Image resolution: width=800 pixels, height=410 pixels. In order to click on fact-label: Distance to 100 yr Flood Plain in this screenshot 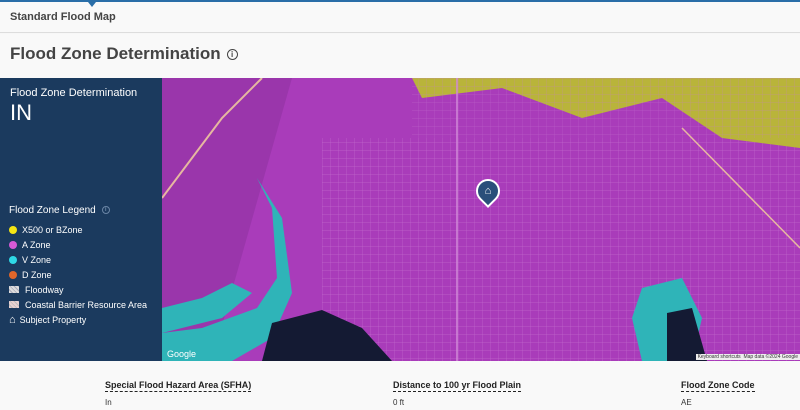, I will do `click(457, 386)`.